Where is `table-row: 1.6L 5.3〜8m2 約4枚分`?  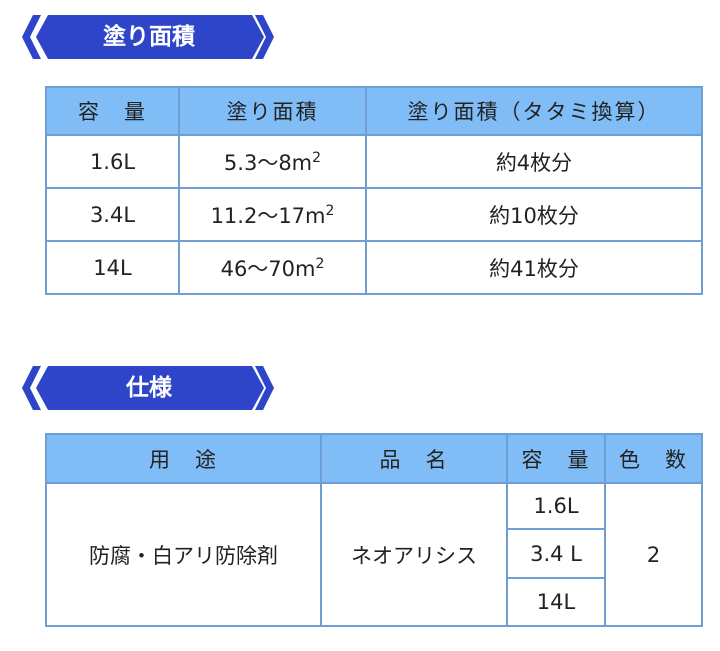
table-row: 1.6L 5.3〜8m2 約4枚分 is located at coordinates (374, 161).